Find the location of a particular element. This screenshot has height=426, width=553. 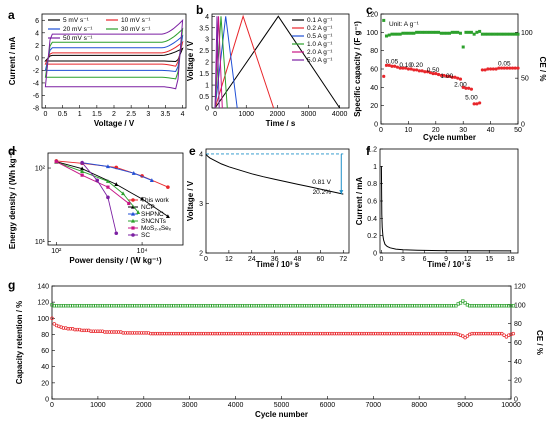

x-tick-label: 12 is located at coordinates (229, 259).